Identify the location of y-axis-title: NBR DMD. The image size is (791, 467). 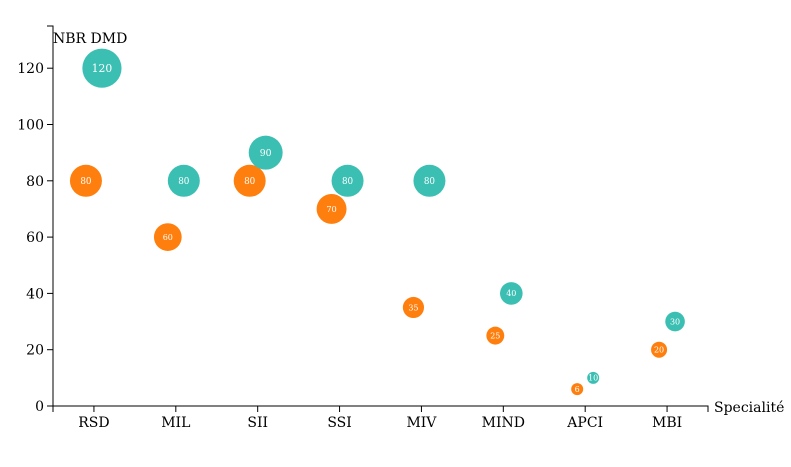
(90, 39).